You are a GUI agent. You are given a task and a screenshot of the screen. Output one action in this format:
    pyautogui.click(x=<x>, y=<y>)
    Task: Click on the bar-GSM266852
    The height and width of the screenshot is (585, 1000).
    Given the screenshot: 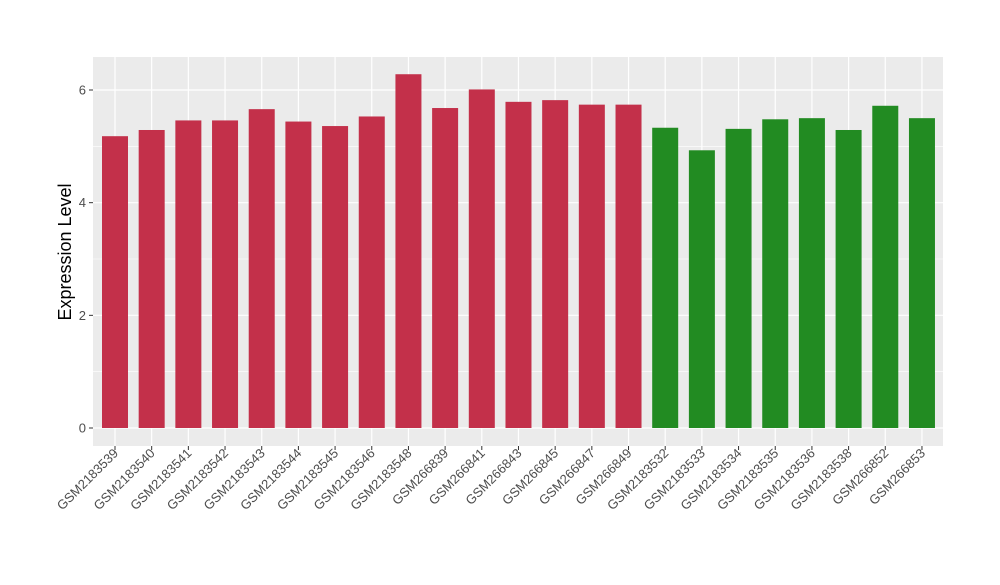 What is the action you would take?
    pyautogui.click(x=885, y=267)
    